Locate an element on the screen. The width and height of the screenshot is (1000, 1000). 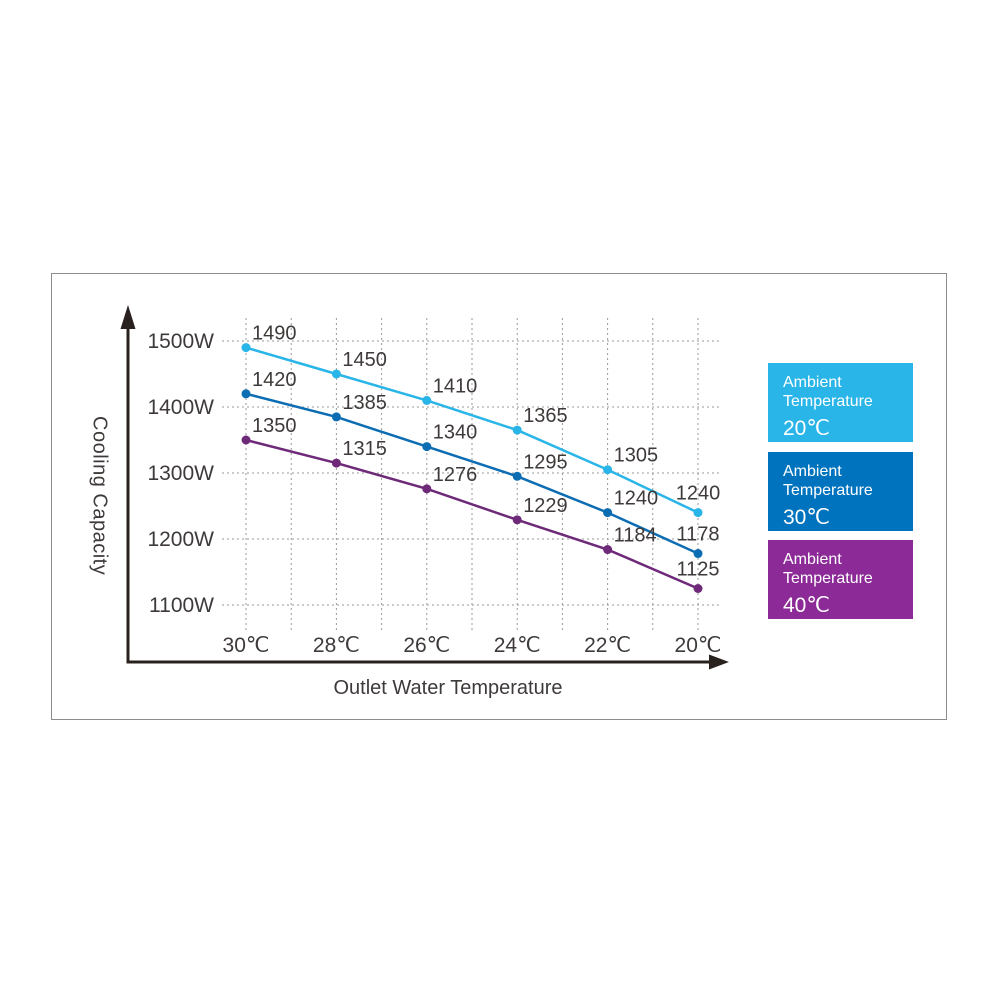
x-tick-label: 24℃ is located at coordinates (517, 645).